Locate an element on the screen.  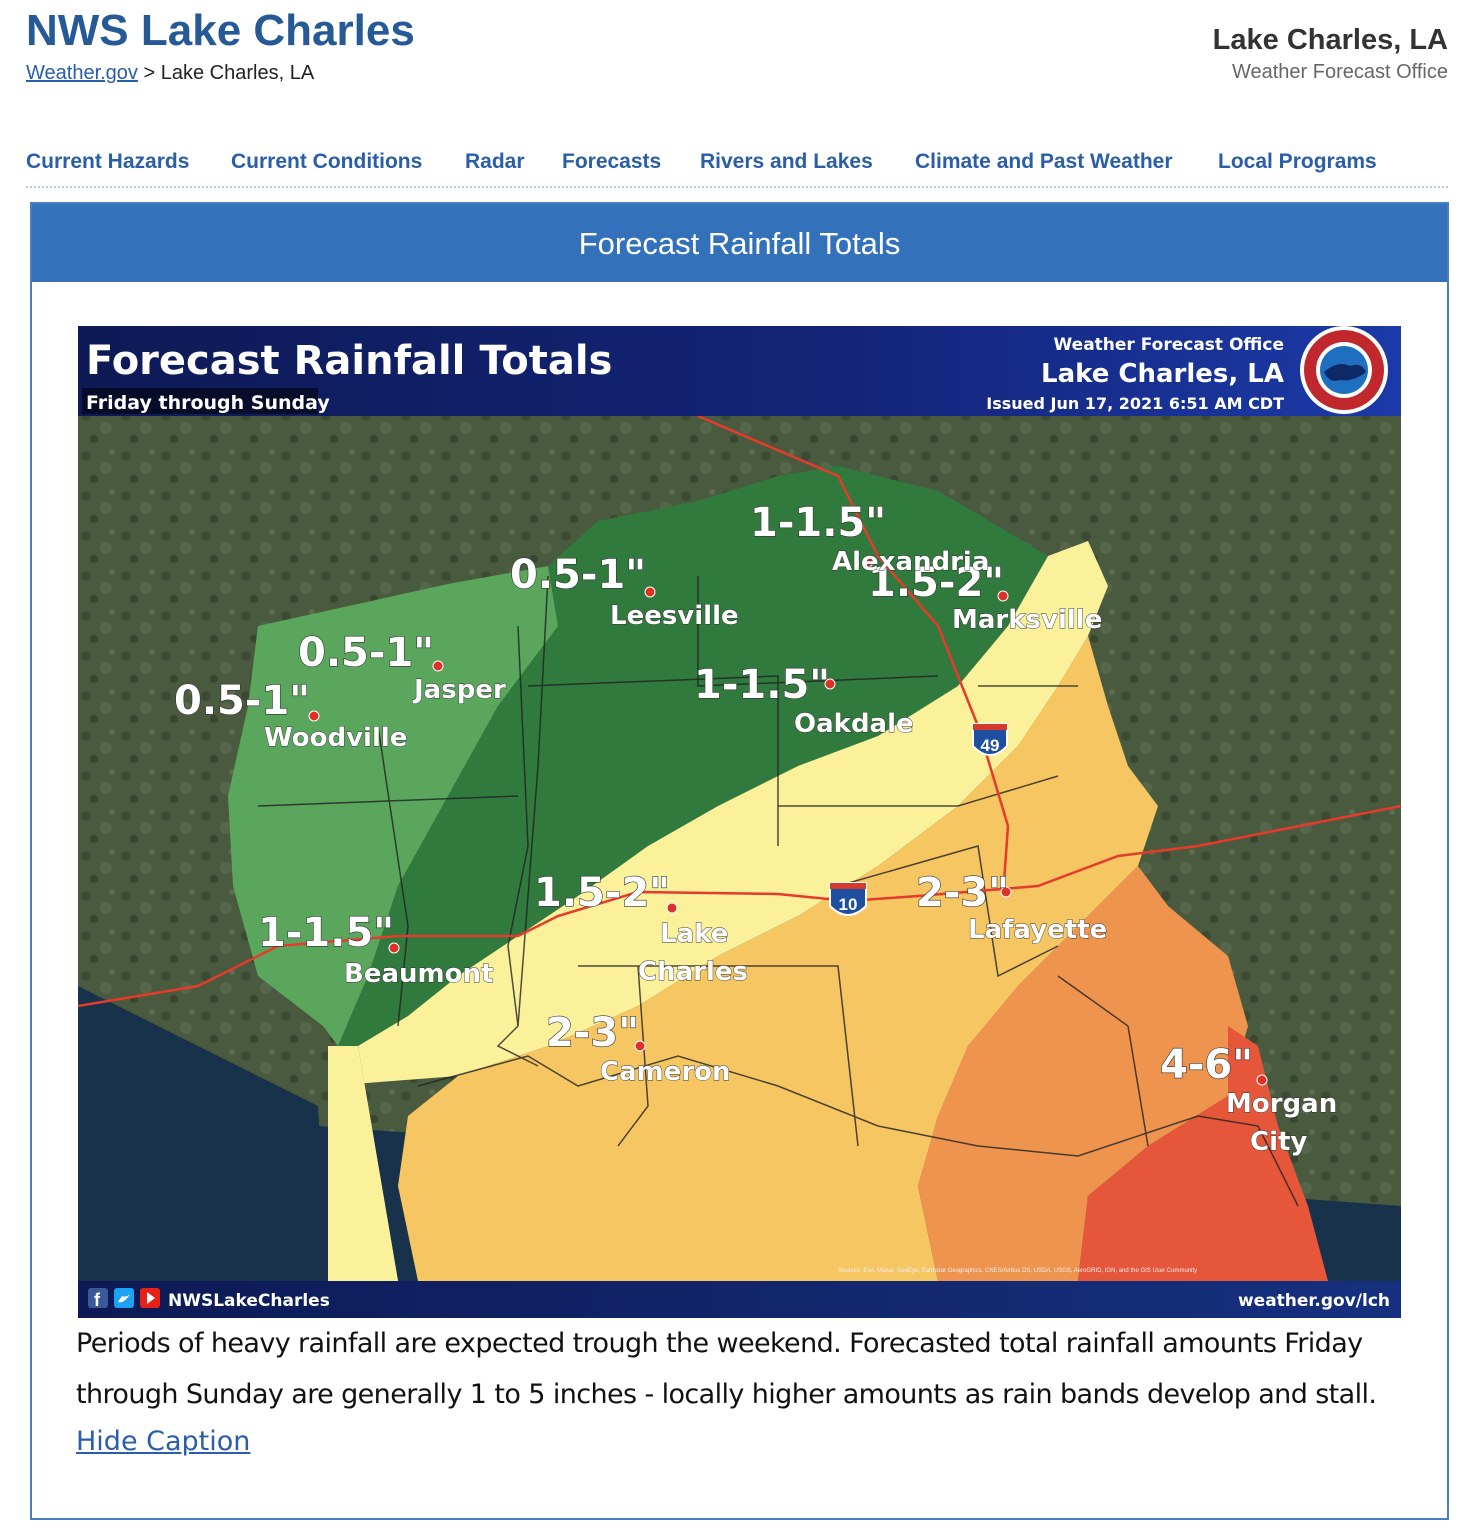
amount-label-beaumont: 1-1.5" is located at coordinates (326, 933).